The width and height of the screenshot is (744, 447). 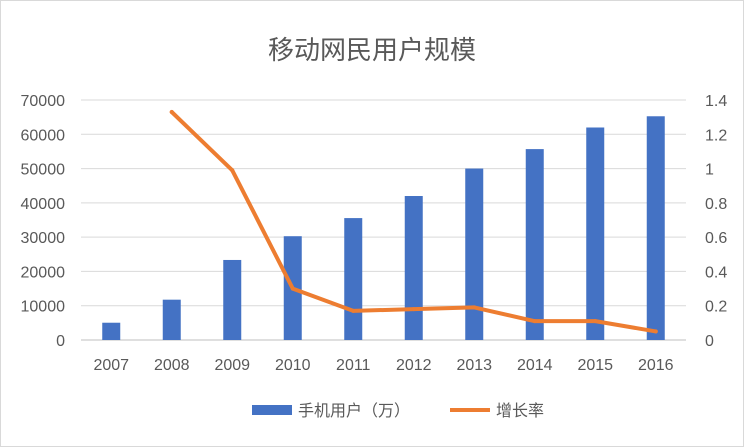 I want to click on right-axis-tick-label: 0, so click(x=709, y=341).